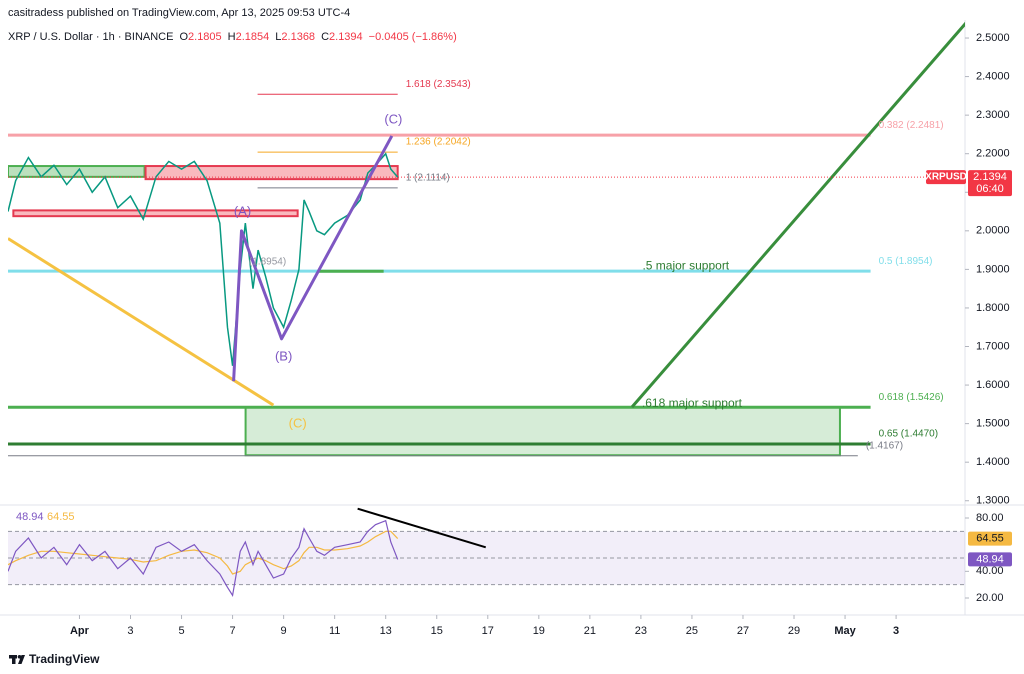 Image resolution: width=1024 pixels, height=674 pixels. Describe the element at coordinates (993, 269) in the screenshot. I see `y-tick-label: 1.9000` at that location.